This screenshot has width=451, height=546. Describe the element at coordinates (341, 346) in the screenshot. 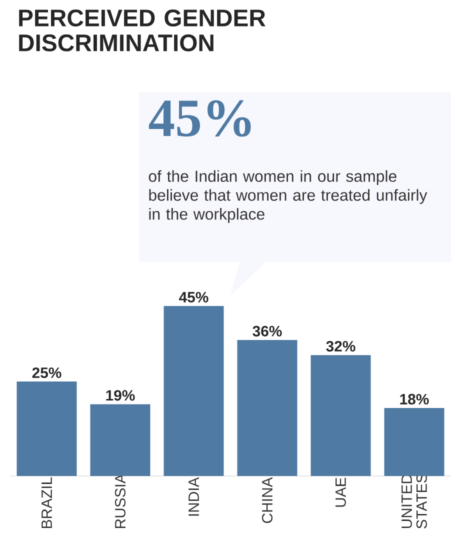

I see `data-label: 32%` at that location.